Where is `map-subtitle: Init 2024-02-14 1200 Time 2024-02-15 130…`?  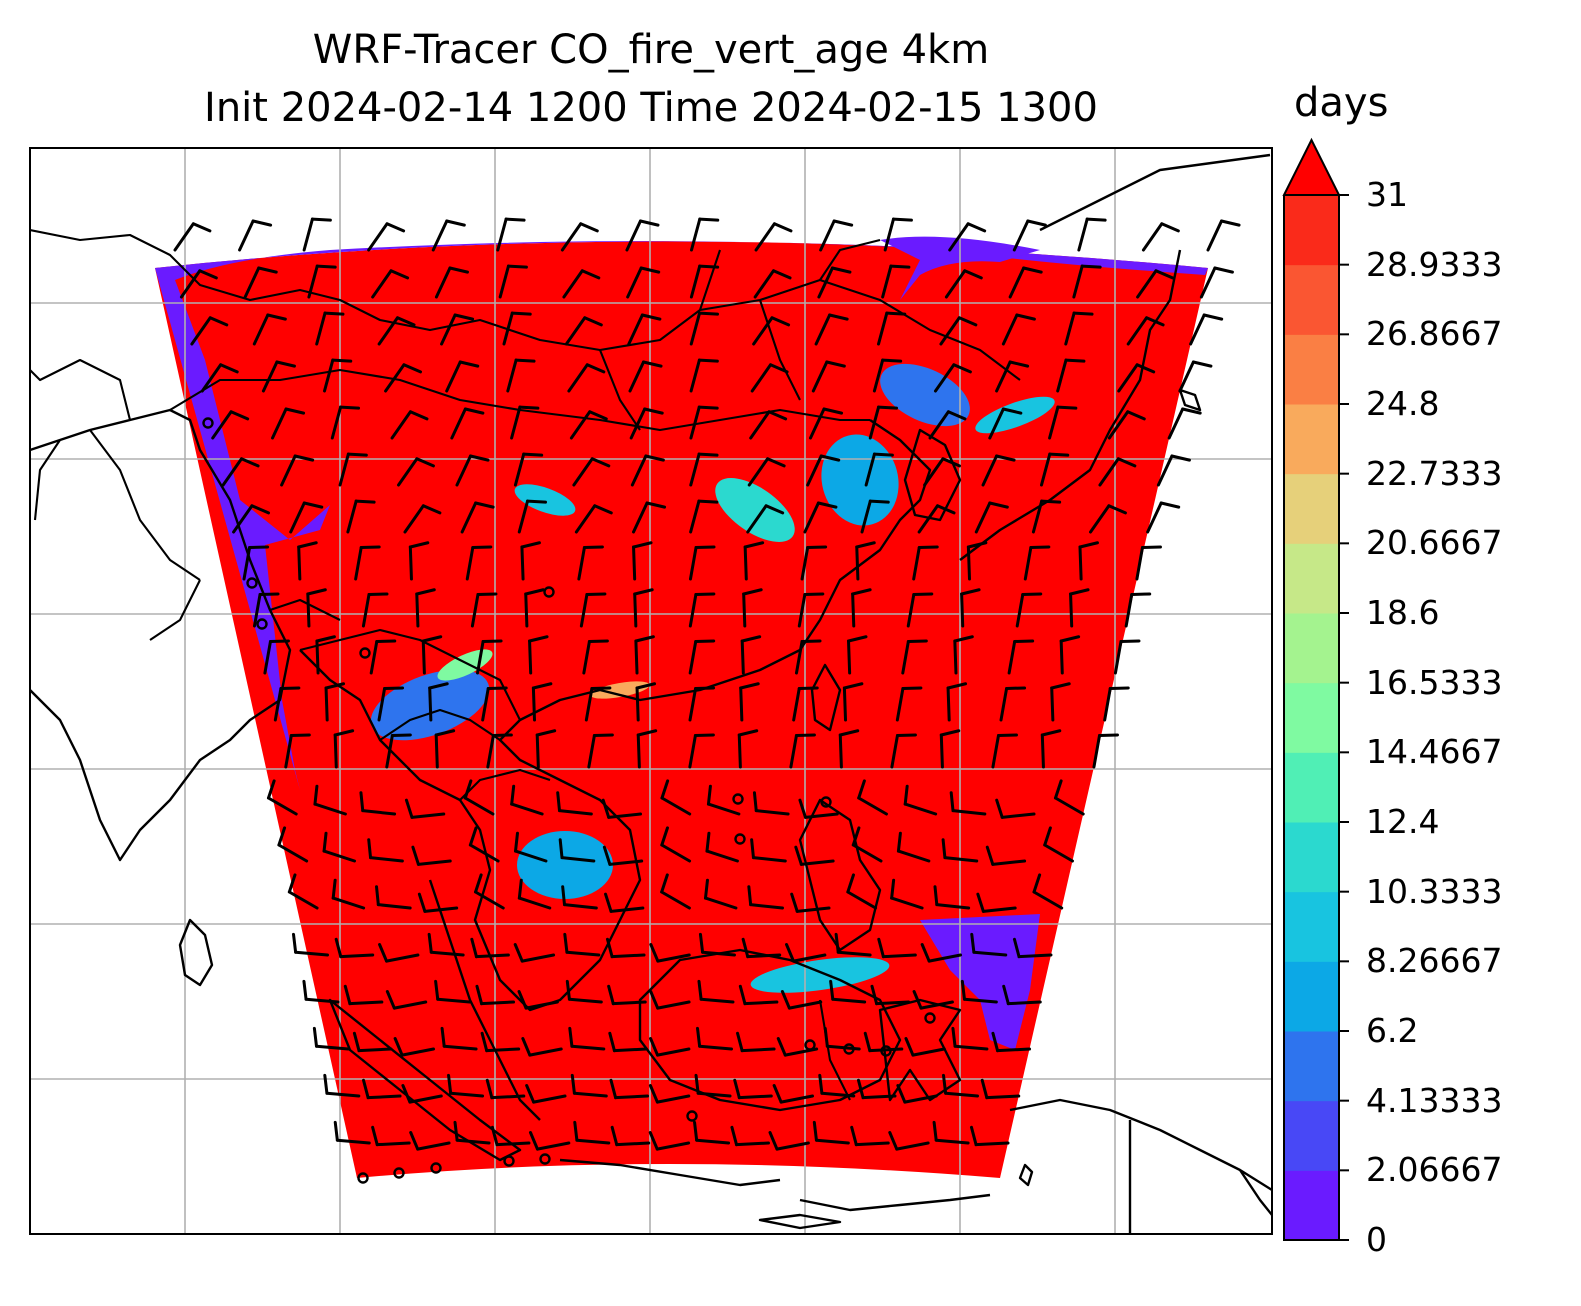 map-subtitle: Init 2024-02-14 1200 Time 2024-02-15 130… is located at coordinates (651, 108).